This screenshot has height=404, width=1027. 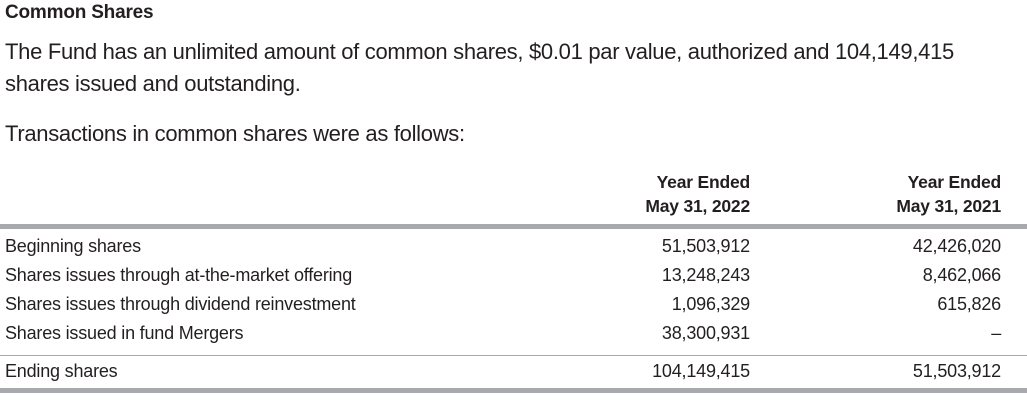 I want to click on total-divider, so click(x=513, y=355).